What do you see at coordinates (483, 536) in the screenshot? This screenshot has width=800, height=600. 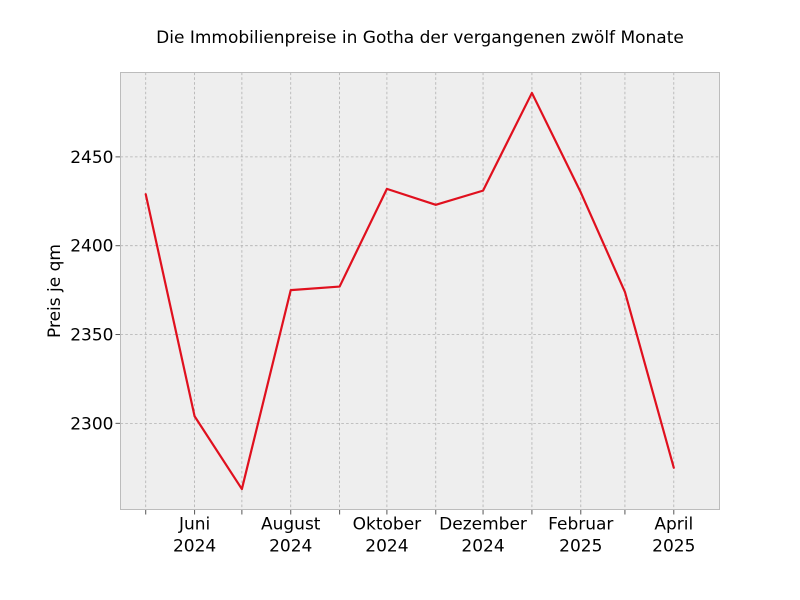 I see `x-tick-label: Dezember 2024` at bounding box center [483, 536].